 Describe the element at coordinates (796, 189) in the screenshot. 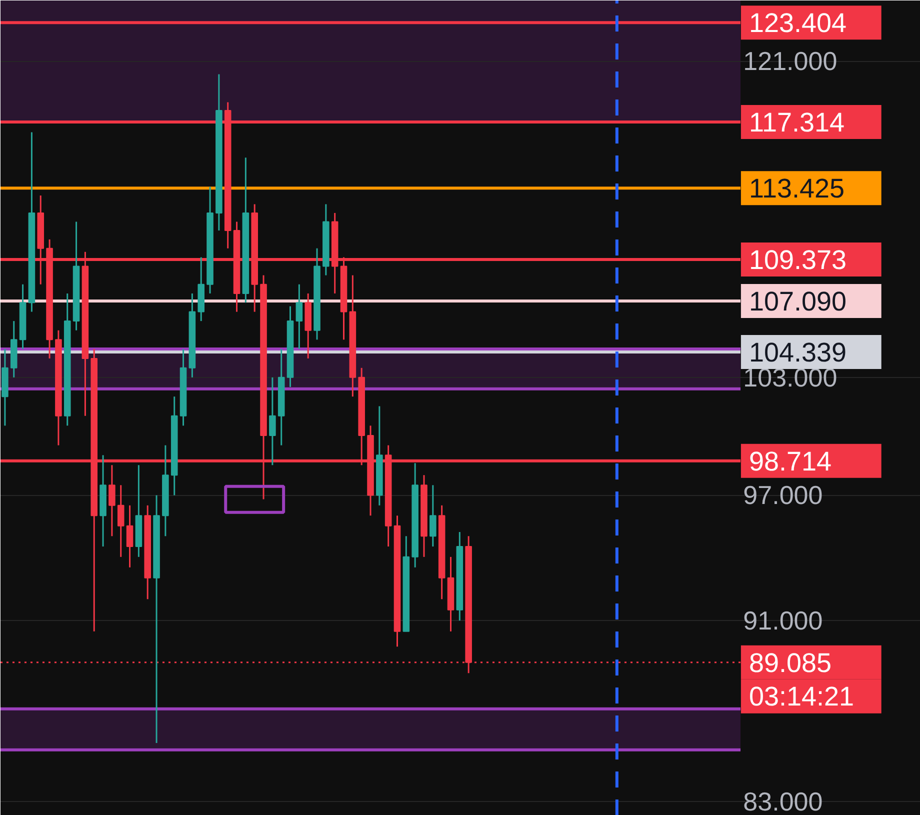

I see `ref-line-label: 113.425` at that location.